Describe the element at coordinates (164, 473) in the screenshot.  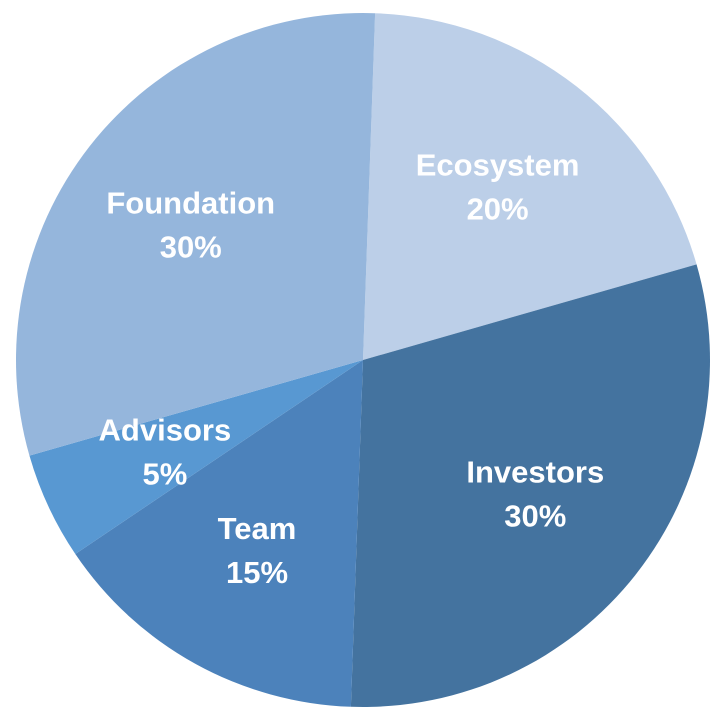
I see `slice-percent-advisors: 5%` at that location.